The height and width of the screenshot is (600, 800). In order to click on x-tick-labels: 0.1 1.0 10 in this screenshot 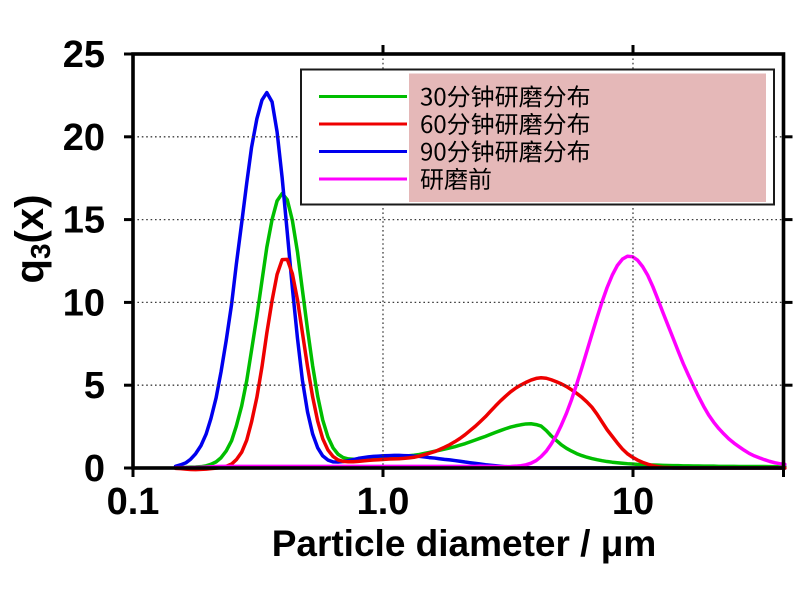, I will do `click(381, 502)`.